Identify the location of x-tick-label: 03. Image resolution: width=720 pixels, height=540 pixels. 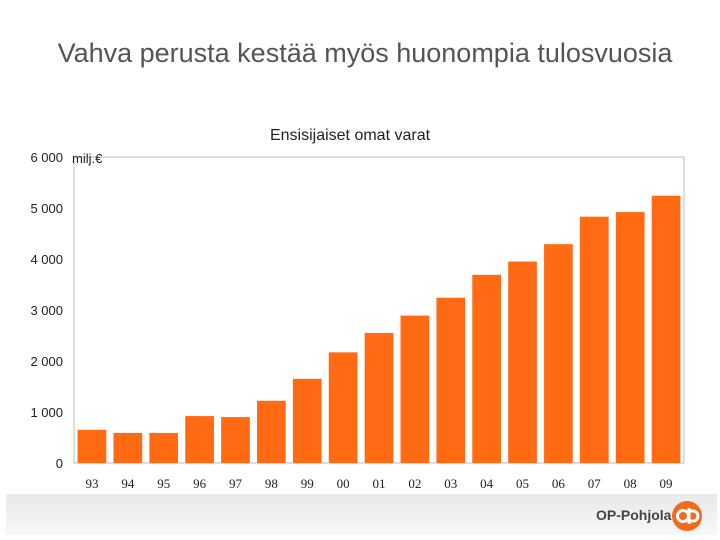
(450, 483).